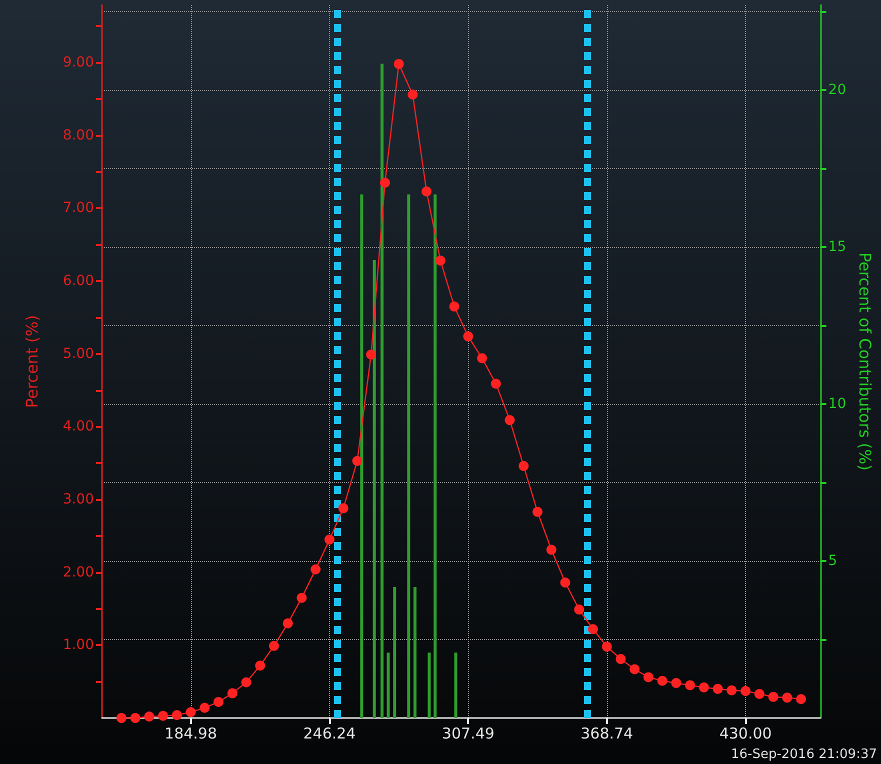  What do you see at coordinates (191, 733) in the screenshot?
I see `x-tick-label: 184.98` at bounding box center [191, 733].